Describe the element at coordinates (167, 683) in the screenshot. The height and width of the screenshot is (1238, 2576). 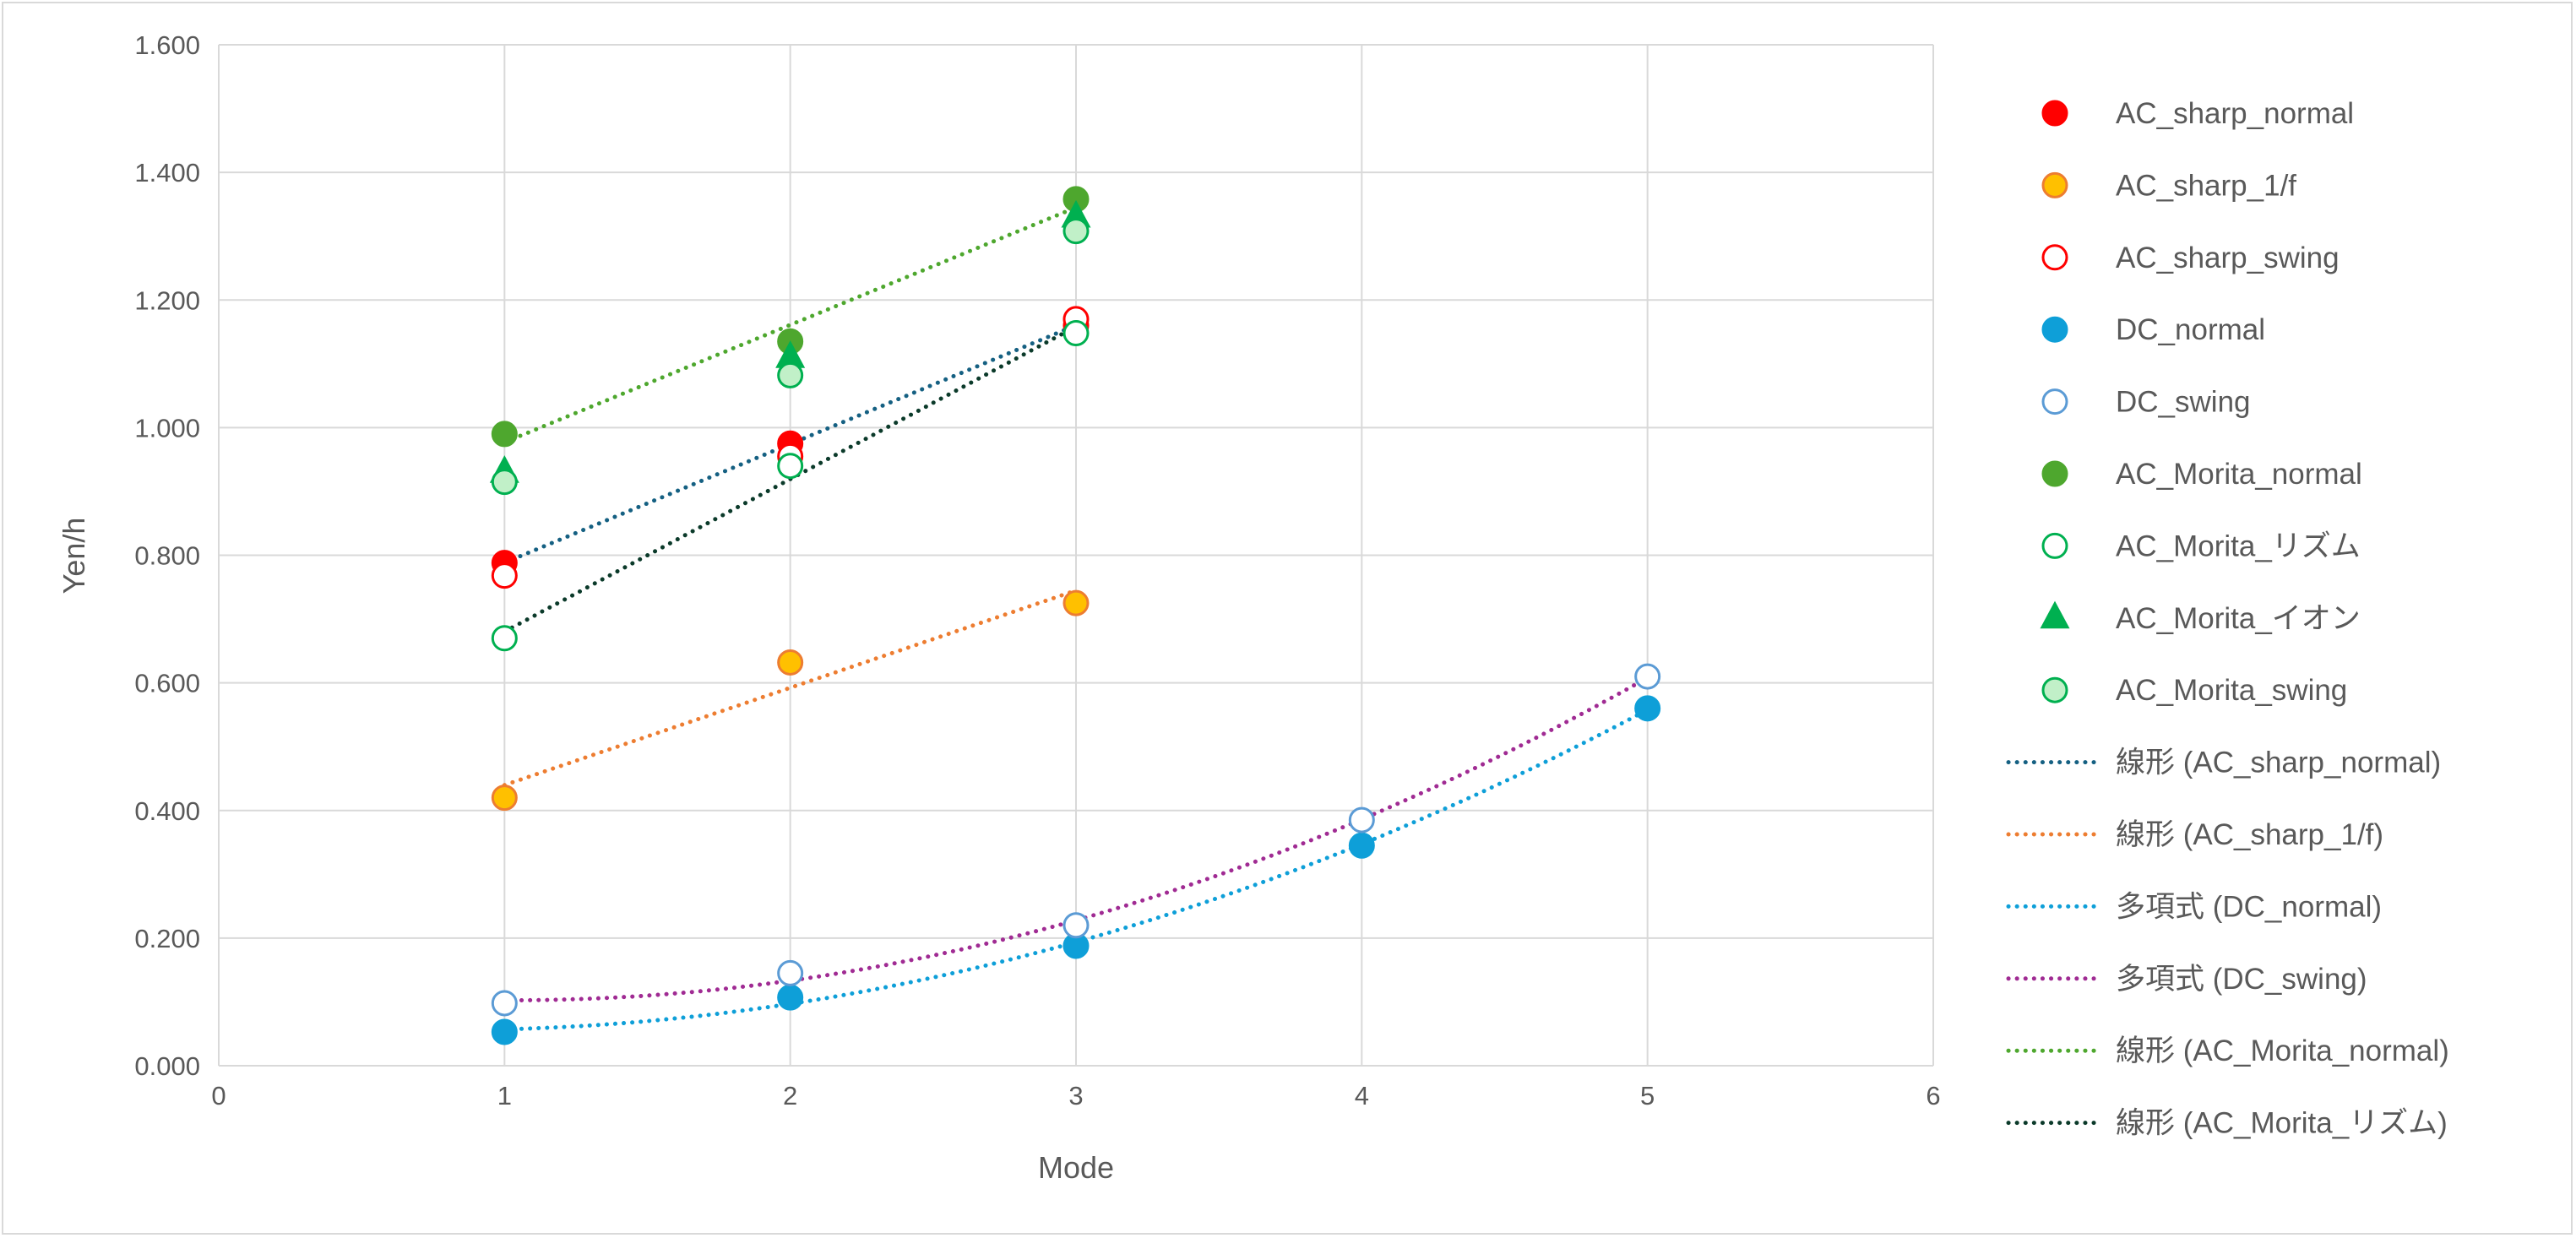
I see `y-tick-label: 0.600` at that location.